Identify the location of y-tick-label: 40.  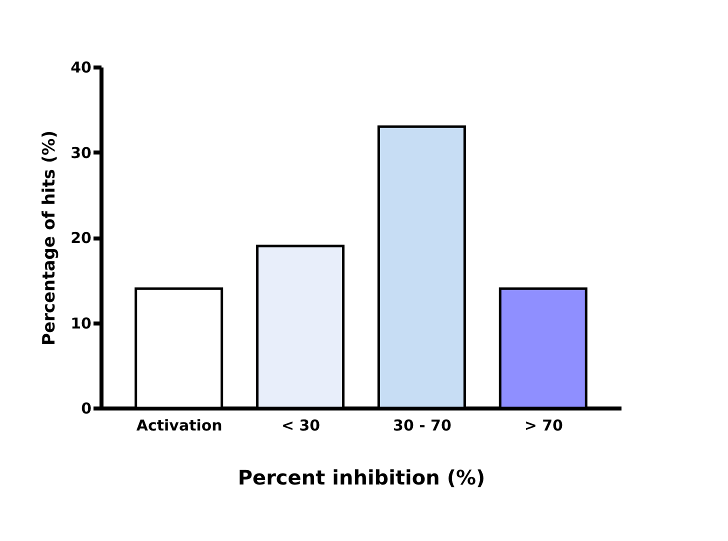
(81, 67).